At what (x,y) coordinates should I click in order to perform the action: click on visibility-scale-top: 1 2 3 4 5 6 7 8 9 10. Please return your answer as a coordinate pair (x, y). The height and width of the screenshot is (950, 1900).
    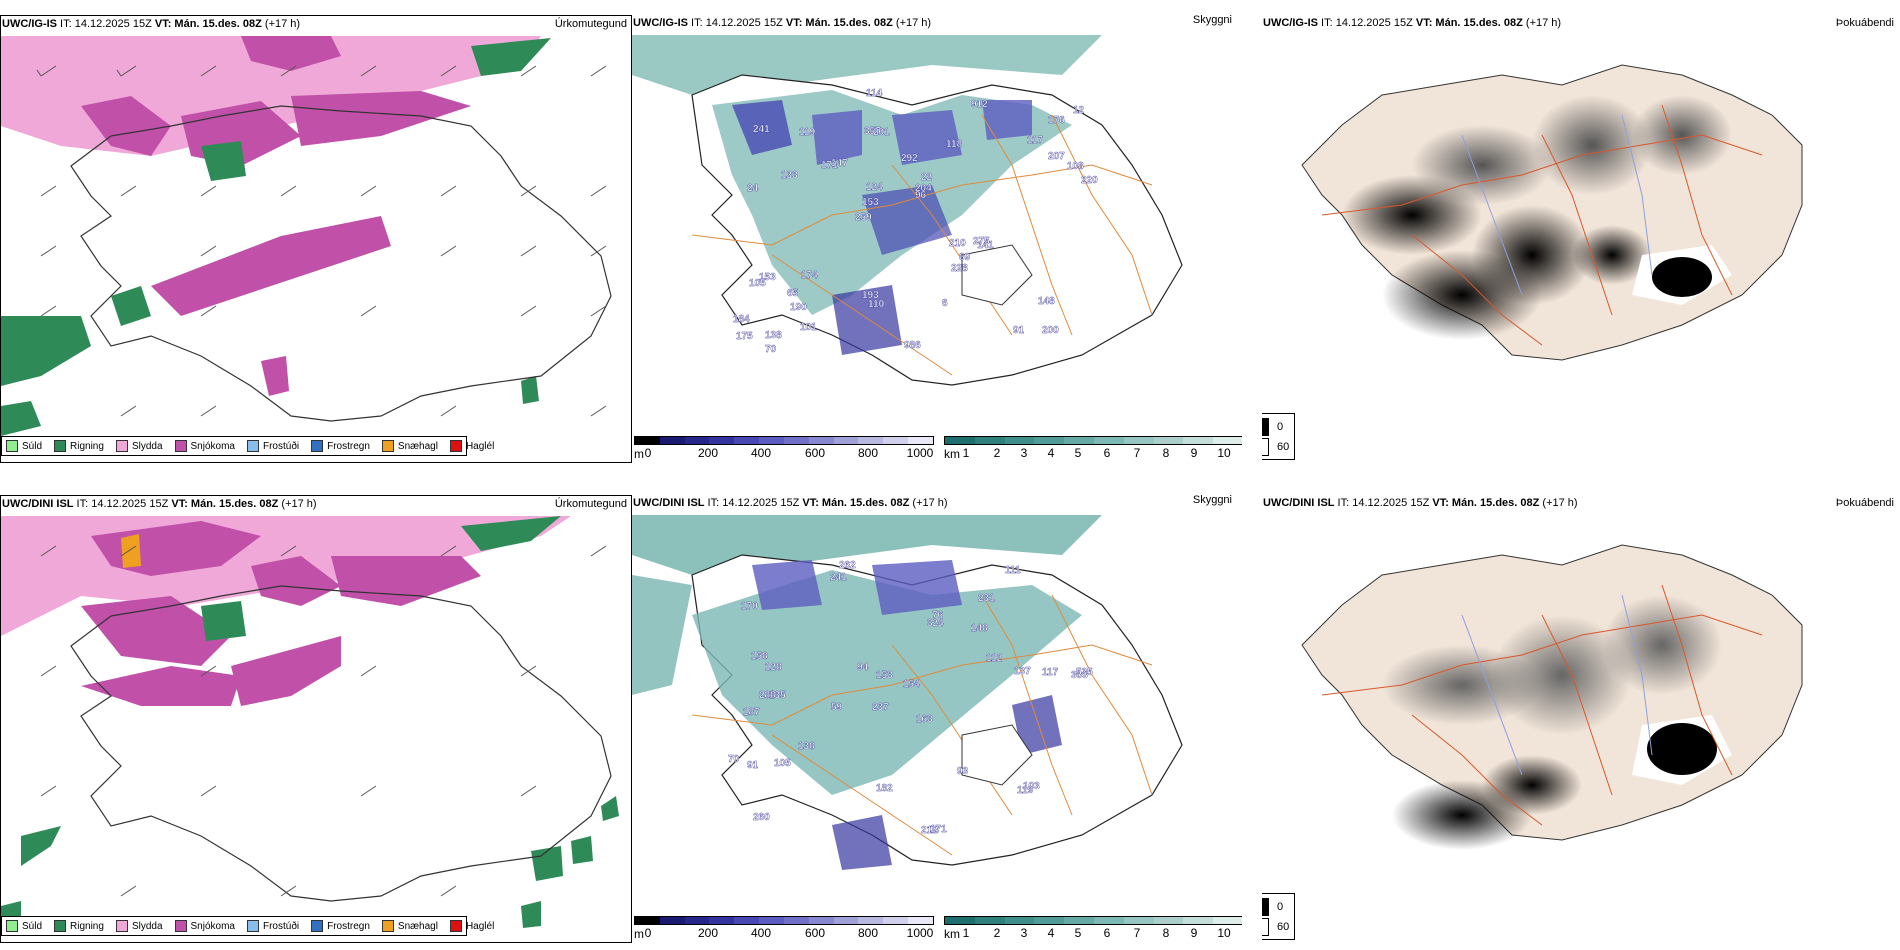
    Looking at the image, I should click on (1093, 448).